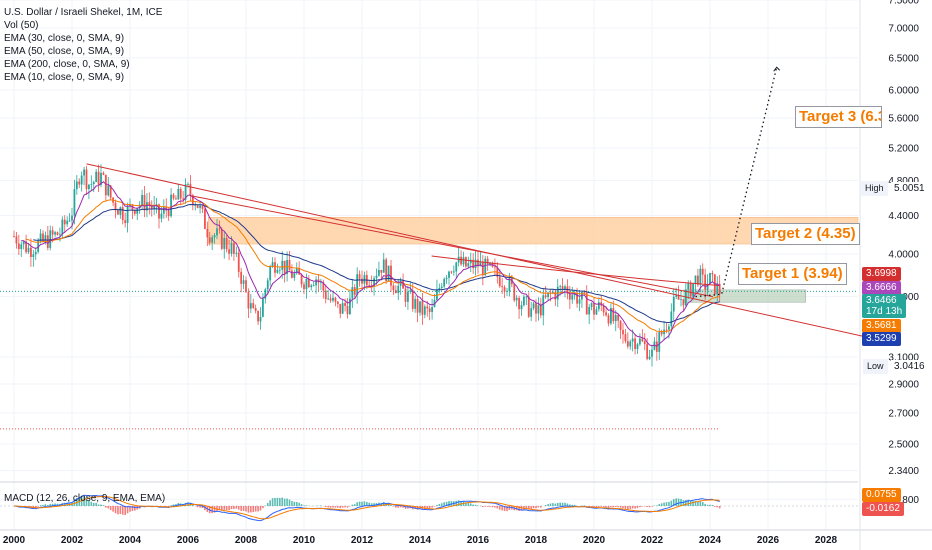 Image resolution: width=932 pixels, height=550 pixels. What do you see at coordinates (478, 540) in the screenshot?
I see `x-tick-label: 2016` at bounding box center [478, 540].